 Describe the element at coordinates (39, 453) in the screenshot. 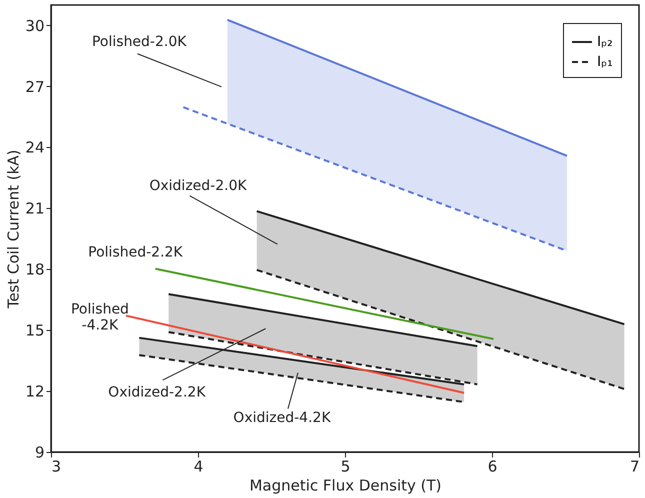

I see `y-tick-label: 9` at that location.